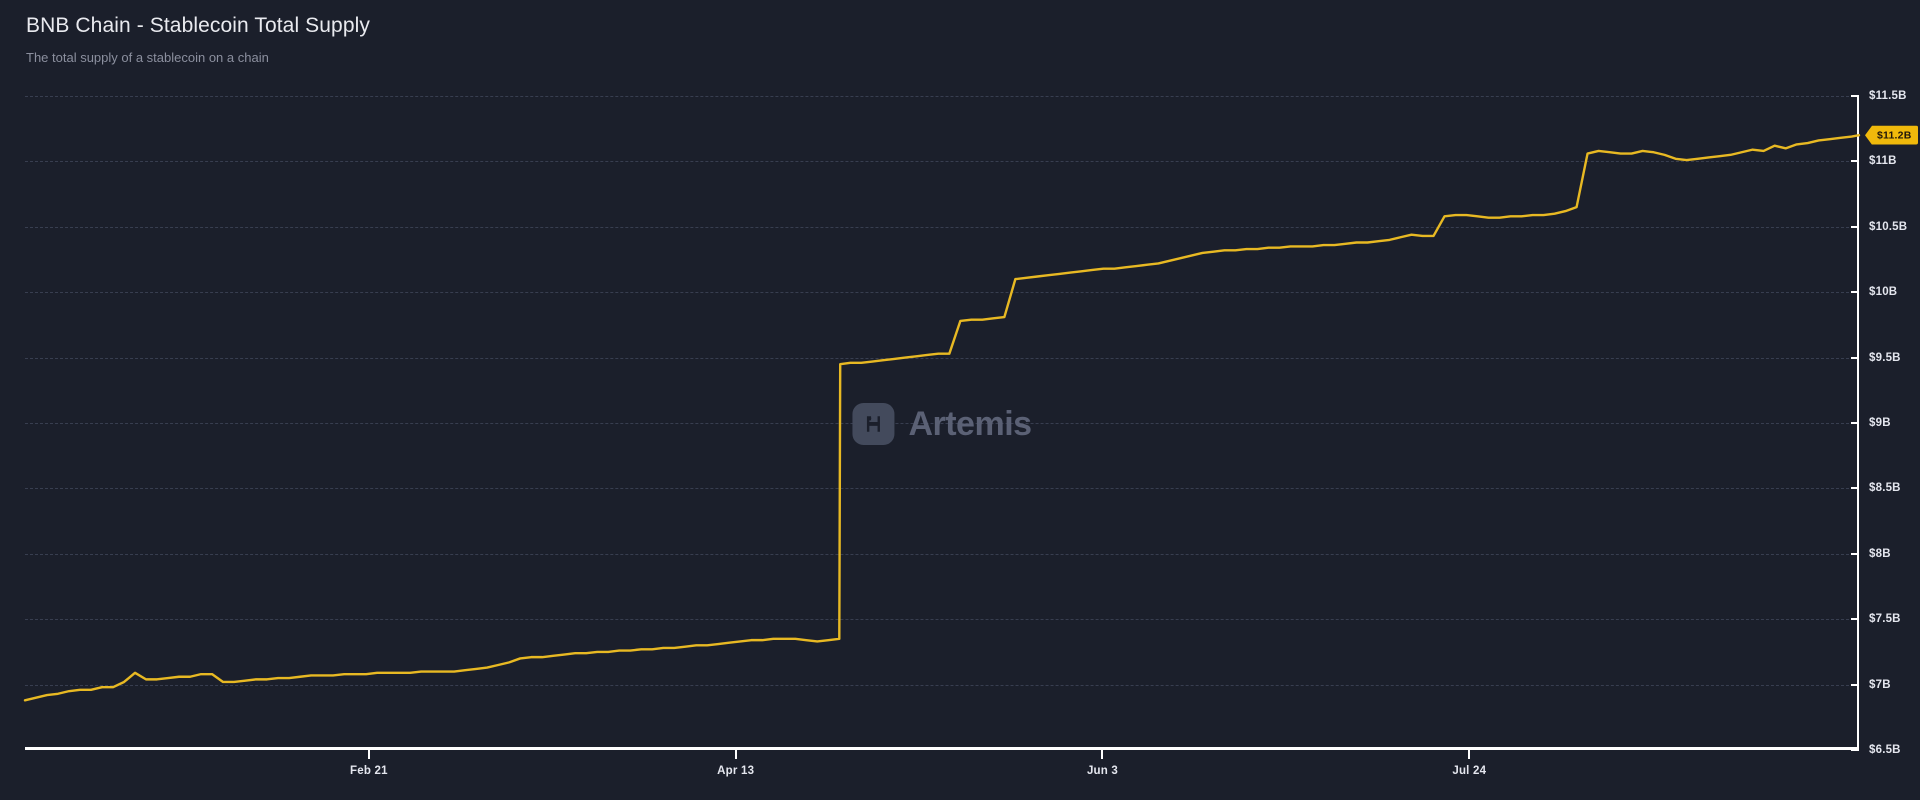 The height and width of the screenshot is (800, 1920). Describe the element at coordinates (1885, 357) in the screenshot. I see `y-axis-label: $9.5B` at that location.